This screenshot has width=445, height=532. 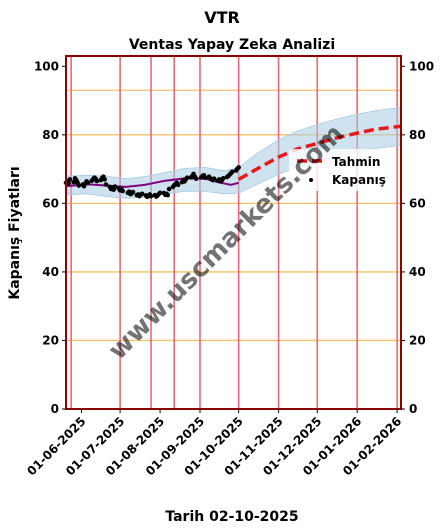 I want to click on y-tick-label-right: 60, so click(x=417, y=203).